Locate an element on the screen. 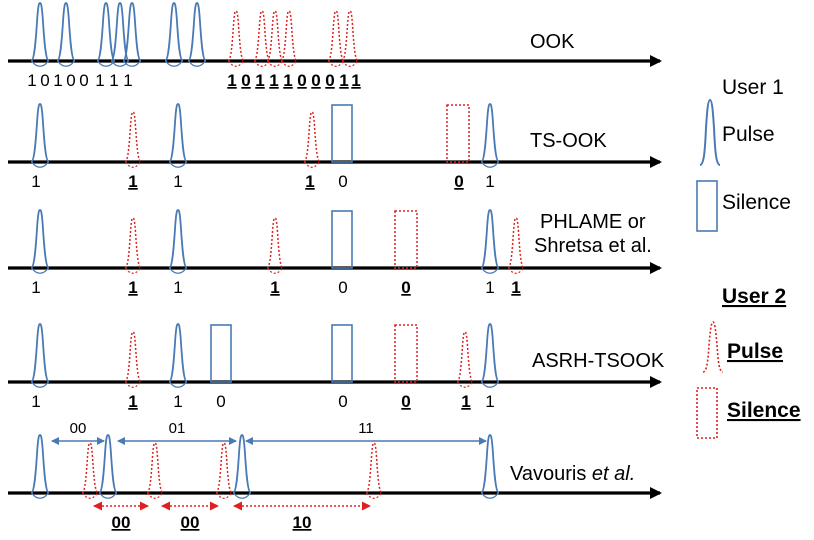 The height and width of the screenshot is (540, 814). user1-interval: 01 is located at coordinates (177, 432).